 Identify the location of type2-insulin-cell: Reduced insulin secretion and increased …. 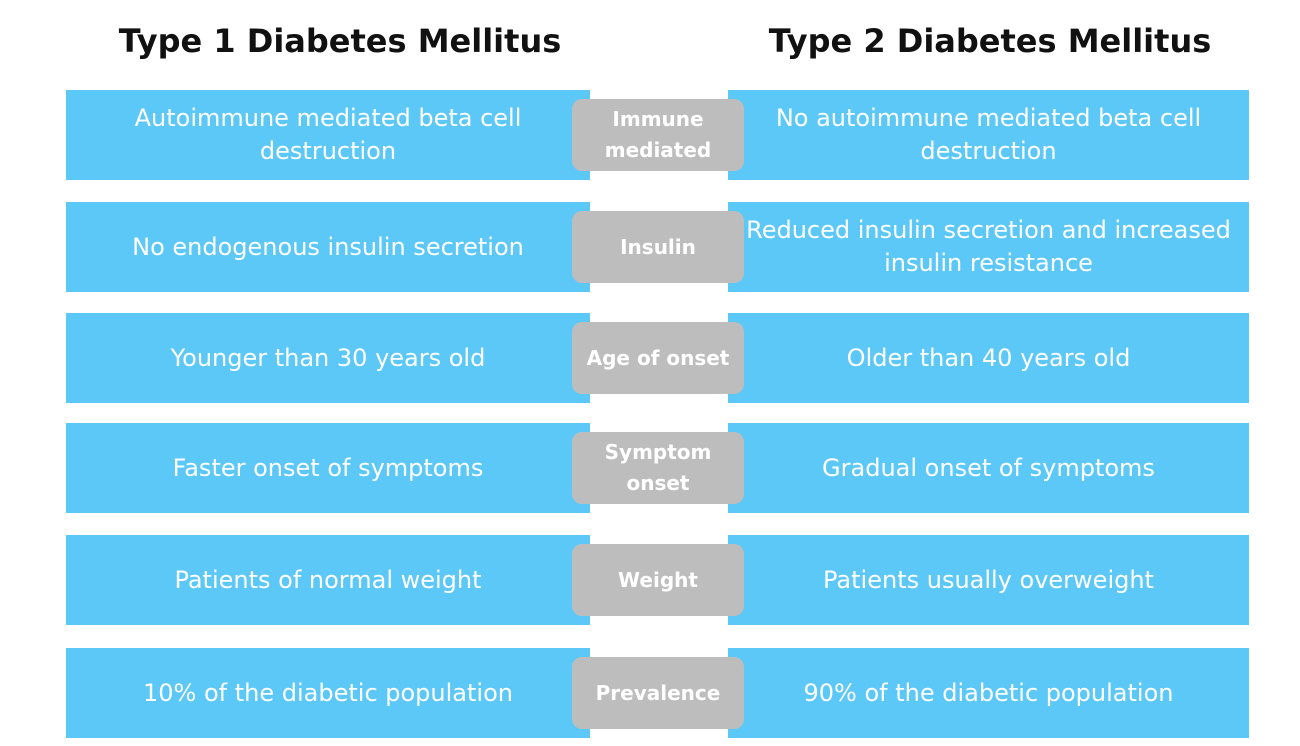
(988, 247).